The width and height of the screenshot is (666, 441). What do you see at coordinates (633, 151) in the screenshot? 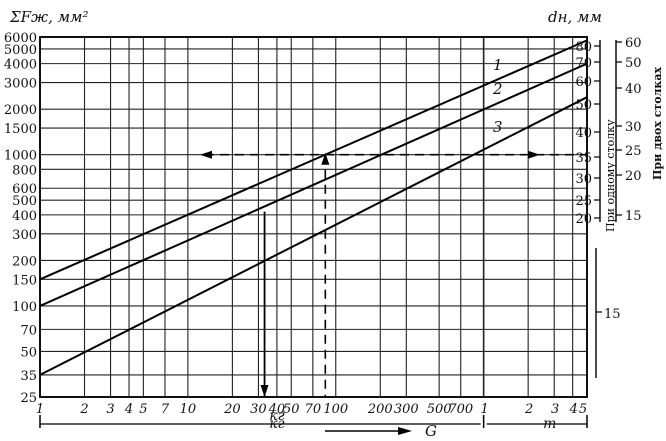
I see `right-two-racks-tick-label: 25` at bounding box center [633, 151].